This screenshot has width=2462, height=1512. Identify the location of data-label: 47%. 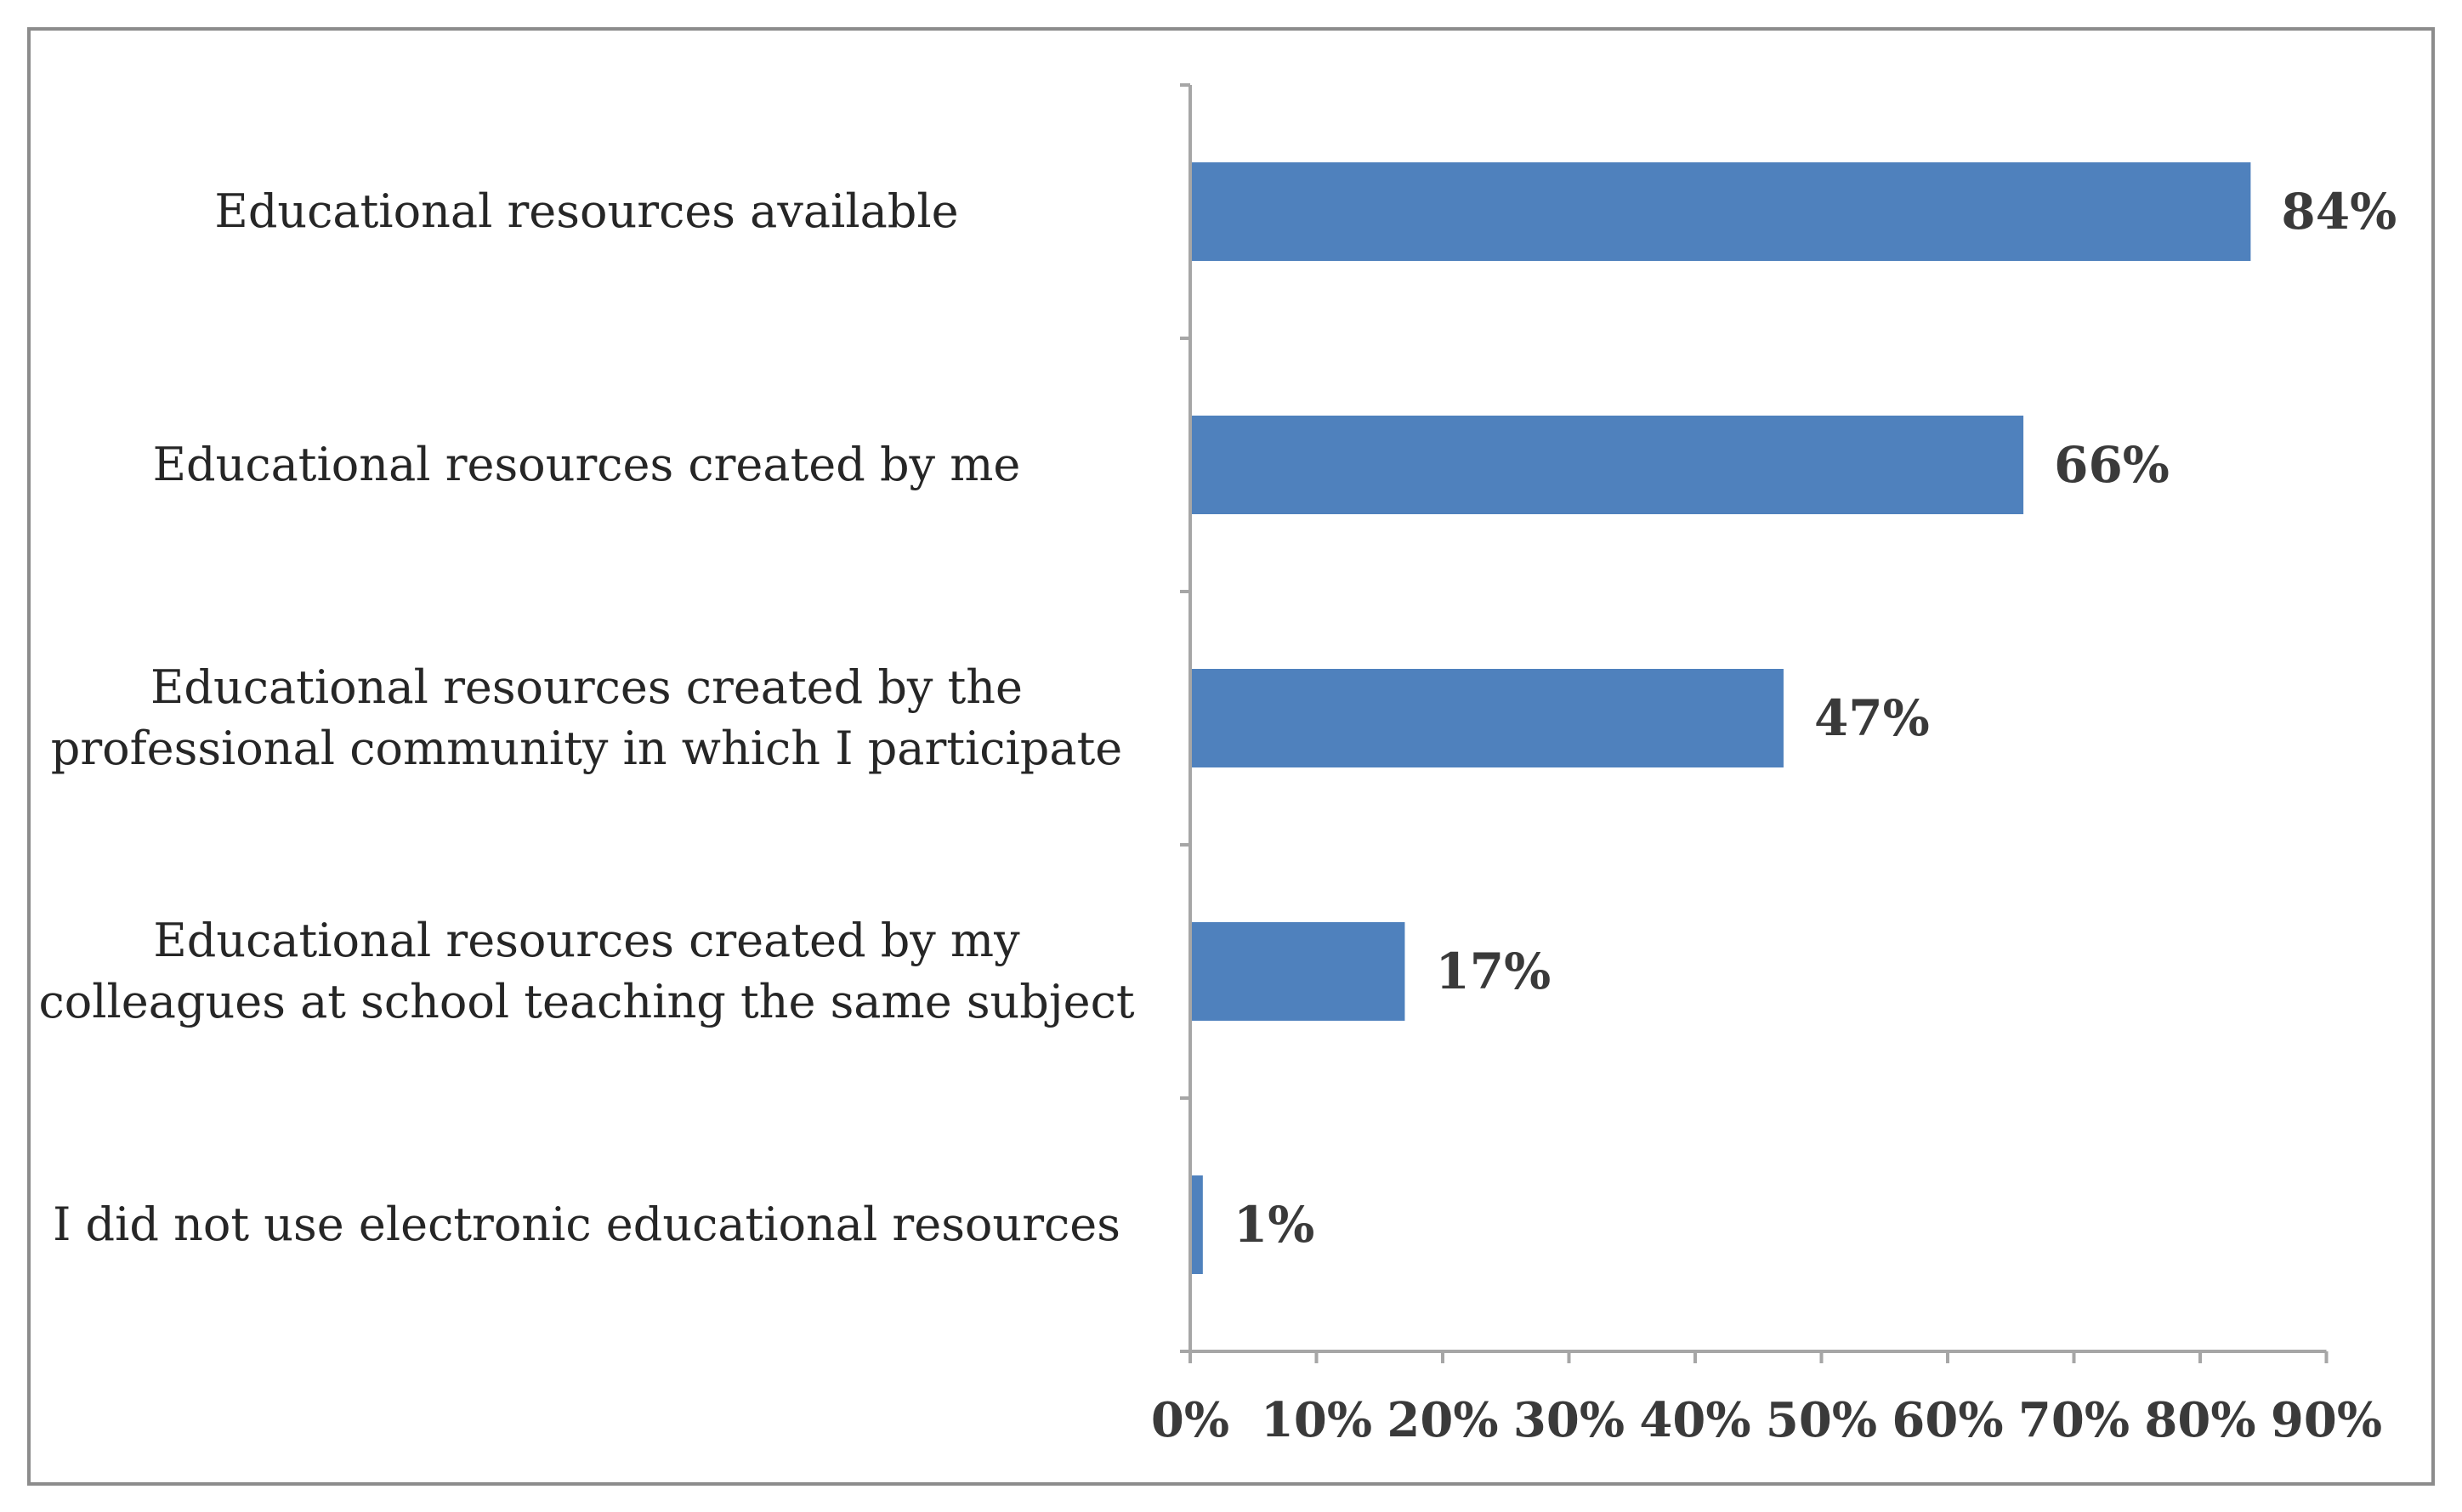
(1872, 718).